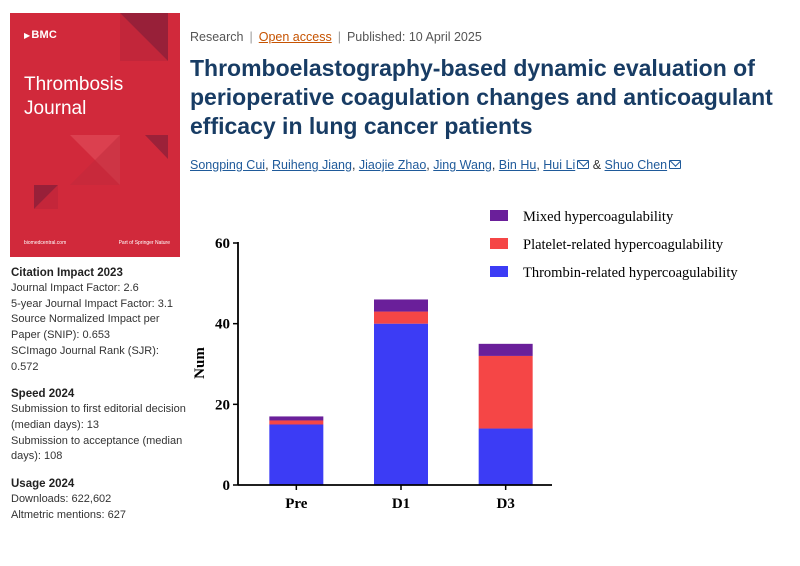 This screenshot has height=566, width=800. I want to click on y-tick-label: 60, so click(222, 244).